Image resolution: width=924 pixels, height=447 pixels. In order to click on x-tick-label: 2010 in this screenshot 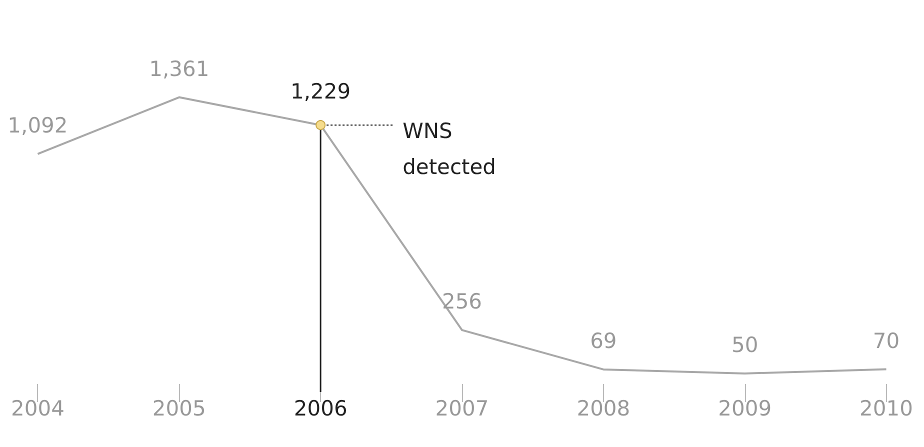, I will do `click(887, 408)`.